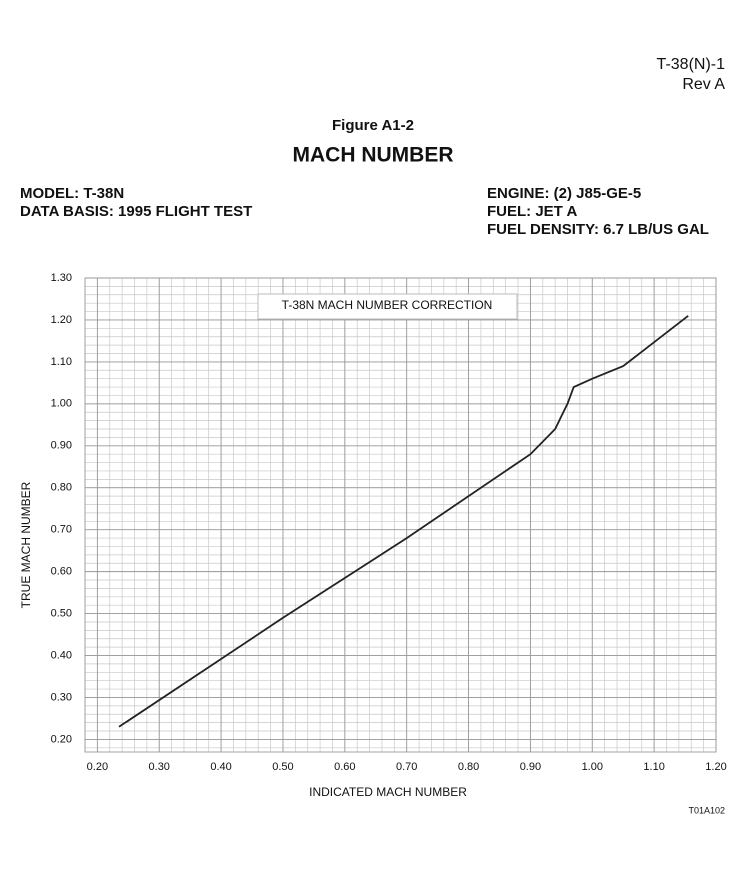 The width and height of the screenshot is (750, 878). I want to click on x-tick-label: 1.10, so click(653, 767).